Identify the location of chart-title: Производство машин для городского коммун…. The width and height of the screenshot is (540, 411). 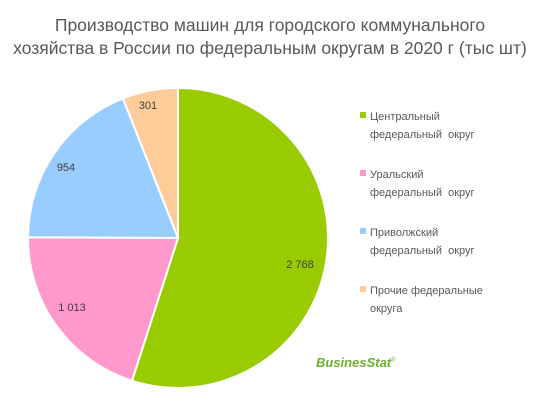
(270, 37).